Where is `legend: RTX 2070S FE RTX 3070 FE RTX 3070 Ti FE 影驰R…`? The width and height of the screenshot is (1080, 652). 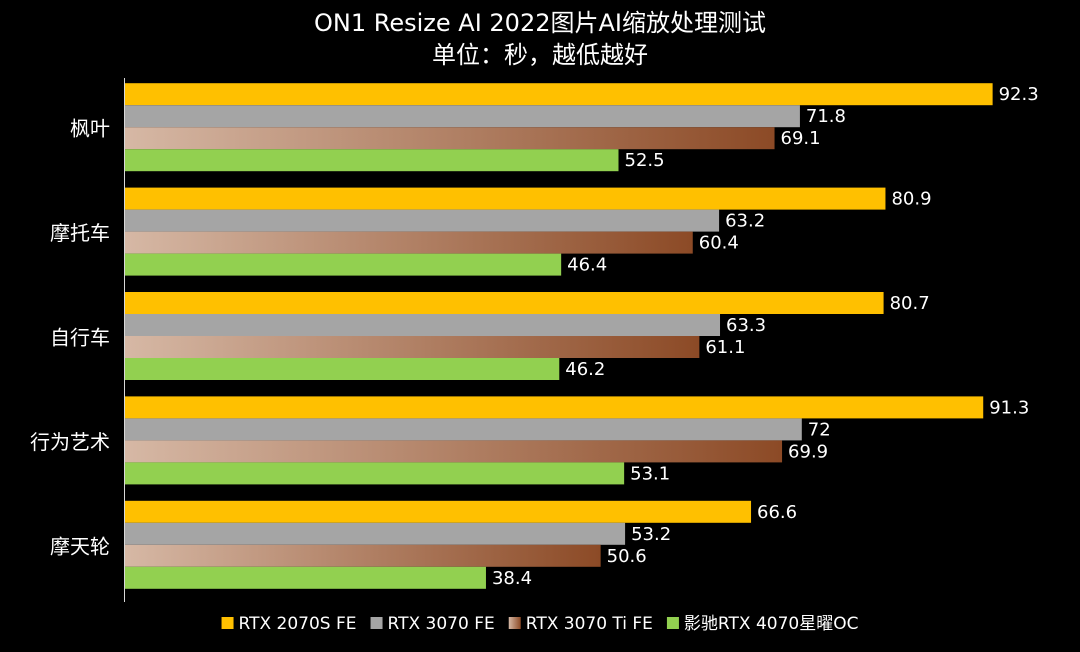
legend: RTX 2070S FE RTX 3070 FE RTX 3070 Ti FE 影驰R… is located at coordinates (540, 624).